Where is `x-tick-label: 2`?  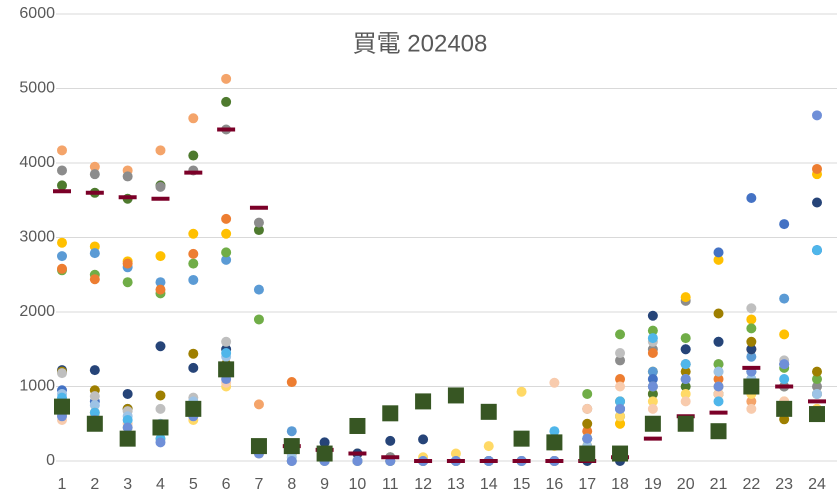 x-tick-label: 2 is located at coordinates (94, 484).